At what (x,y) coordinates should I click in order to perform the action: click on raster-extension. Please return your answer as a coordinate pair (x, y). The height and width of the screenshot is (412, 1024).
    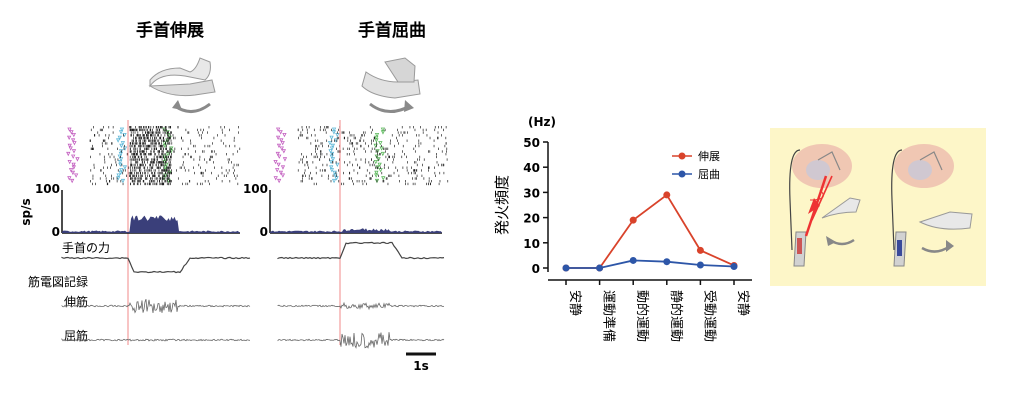
    Looking at the image, I should click on (153, 232).